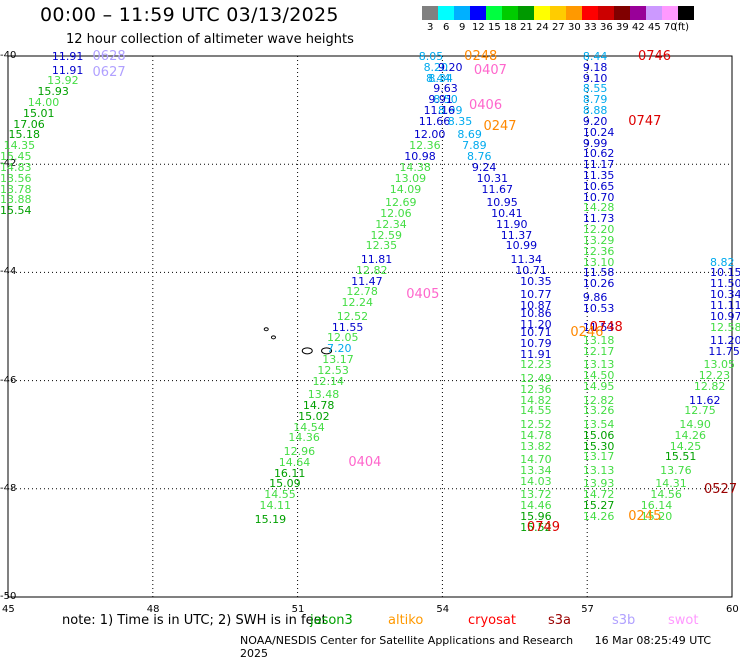  I want to click on wave-height-label: 8.34, so click(440, 78).